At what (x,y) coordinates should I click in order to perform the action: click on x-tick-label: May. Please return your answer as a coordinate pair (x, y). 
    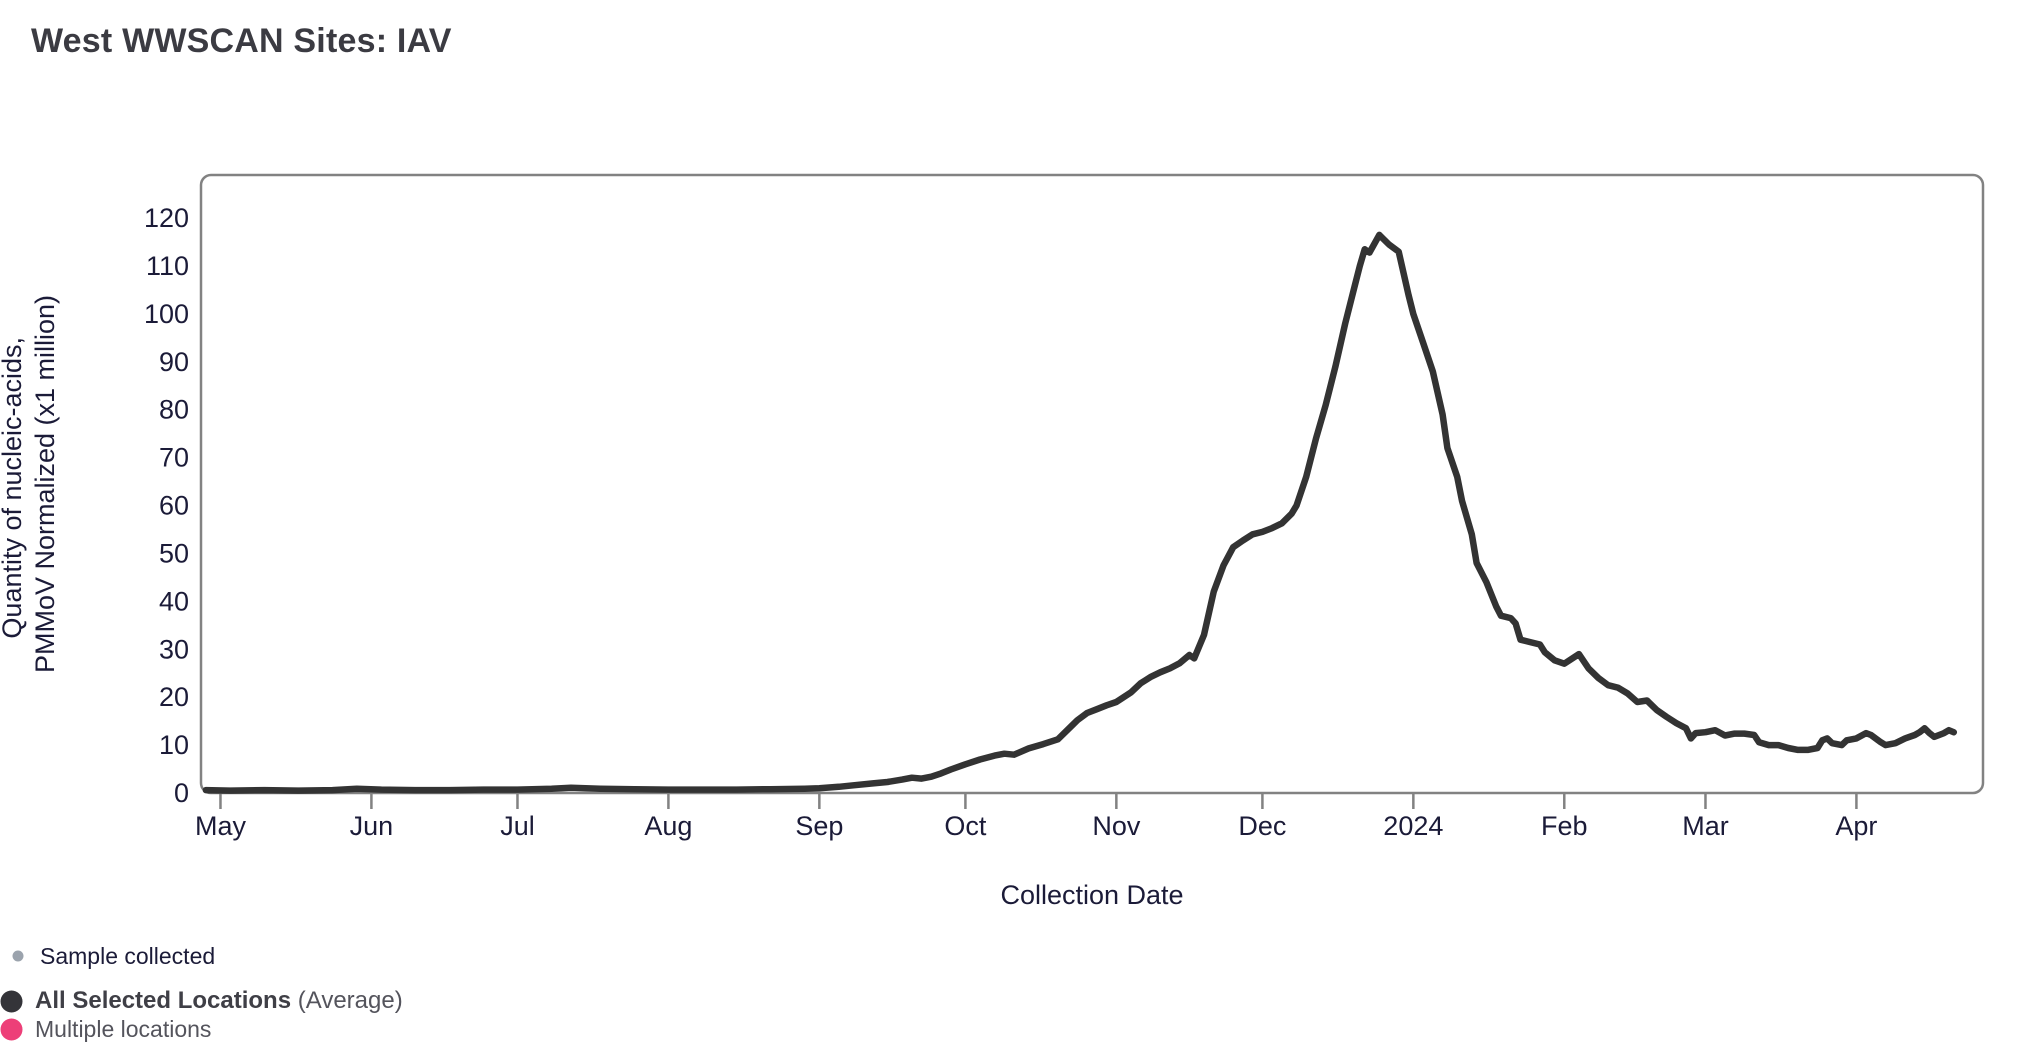
    Looking at the image, I should click on (221, 826).